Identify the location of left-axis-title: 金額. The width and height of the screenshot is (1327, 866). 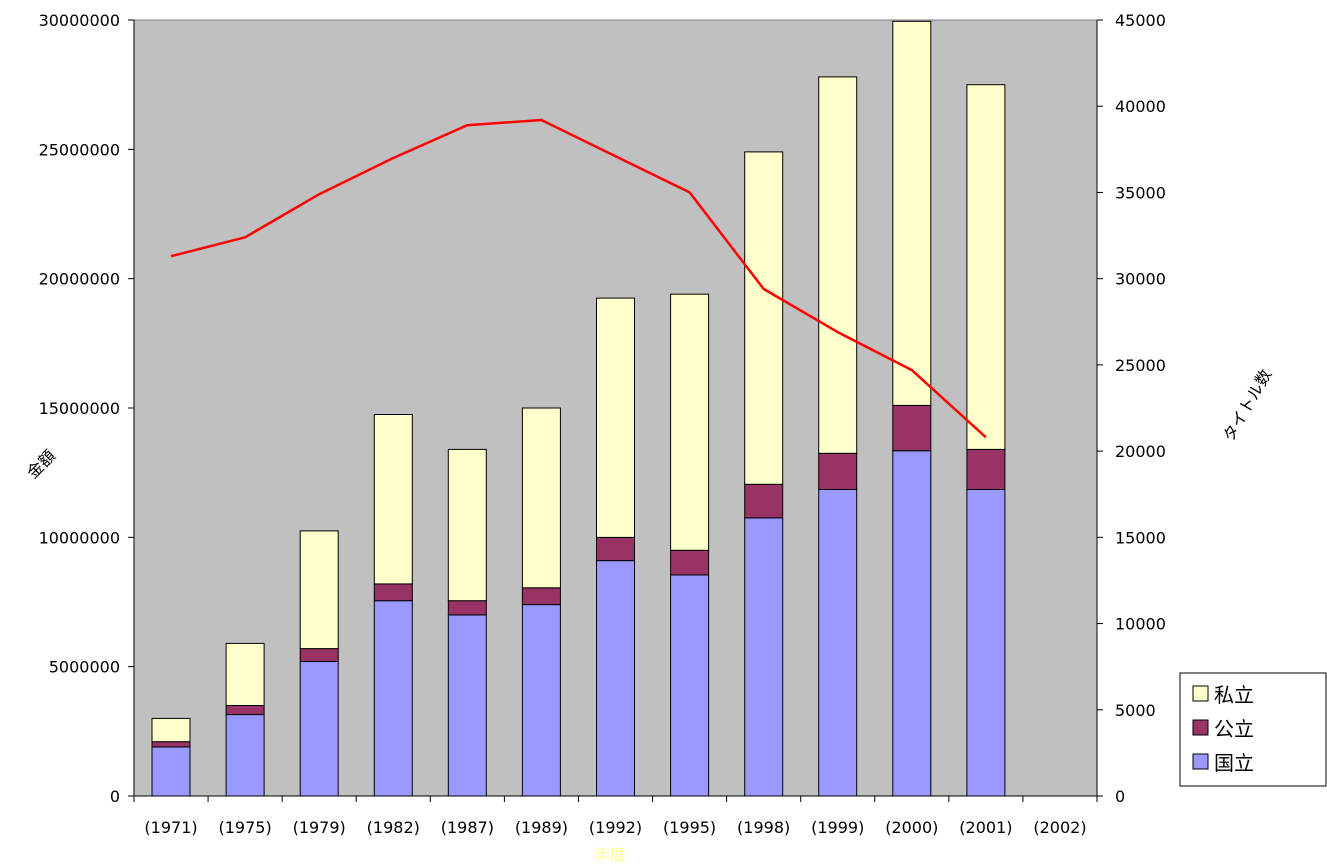
(41, 464).